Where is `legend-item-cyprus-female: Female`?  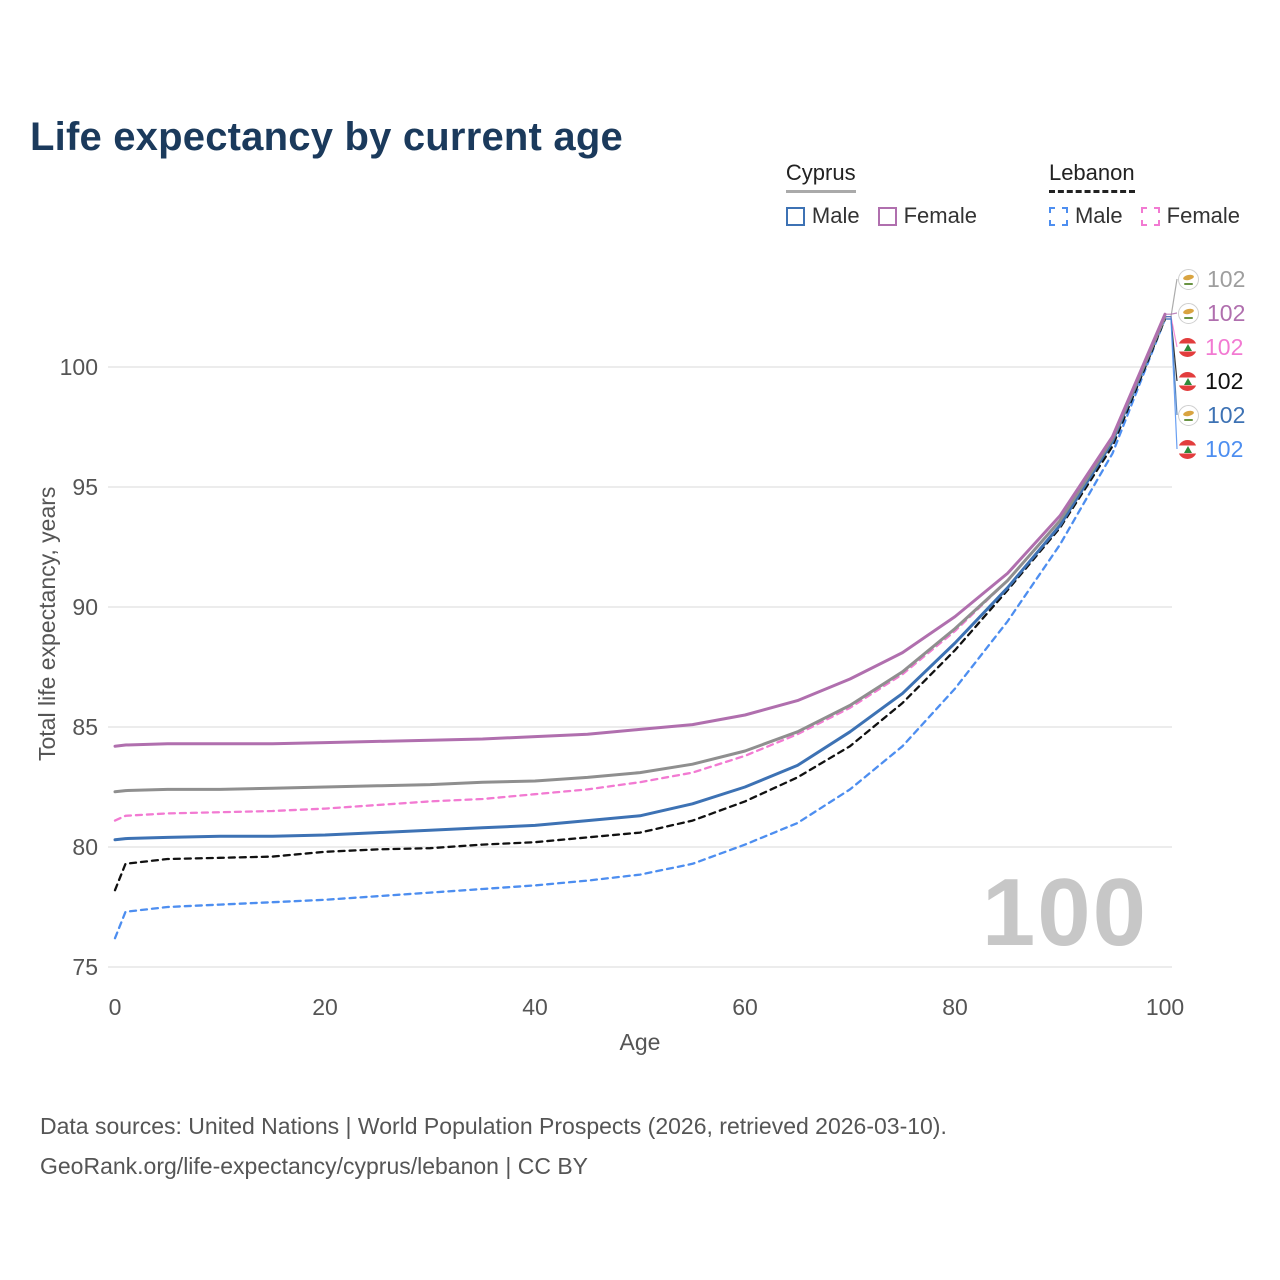
legend-item-cyprus-female: Female is located at coordinates (927, 216).